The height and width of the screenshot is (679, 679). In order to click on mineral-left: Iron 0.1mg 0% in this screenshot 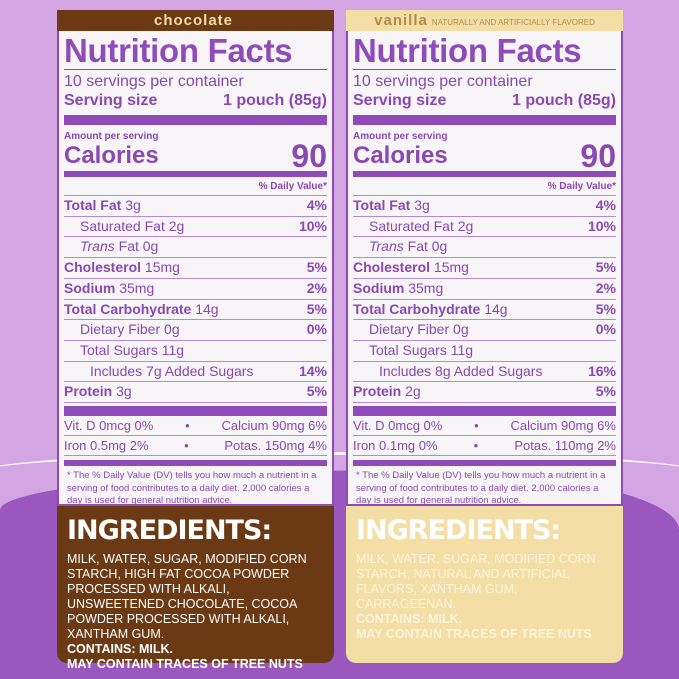, I will do `click(395, 446)`.